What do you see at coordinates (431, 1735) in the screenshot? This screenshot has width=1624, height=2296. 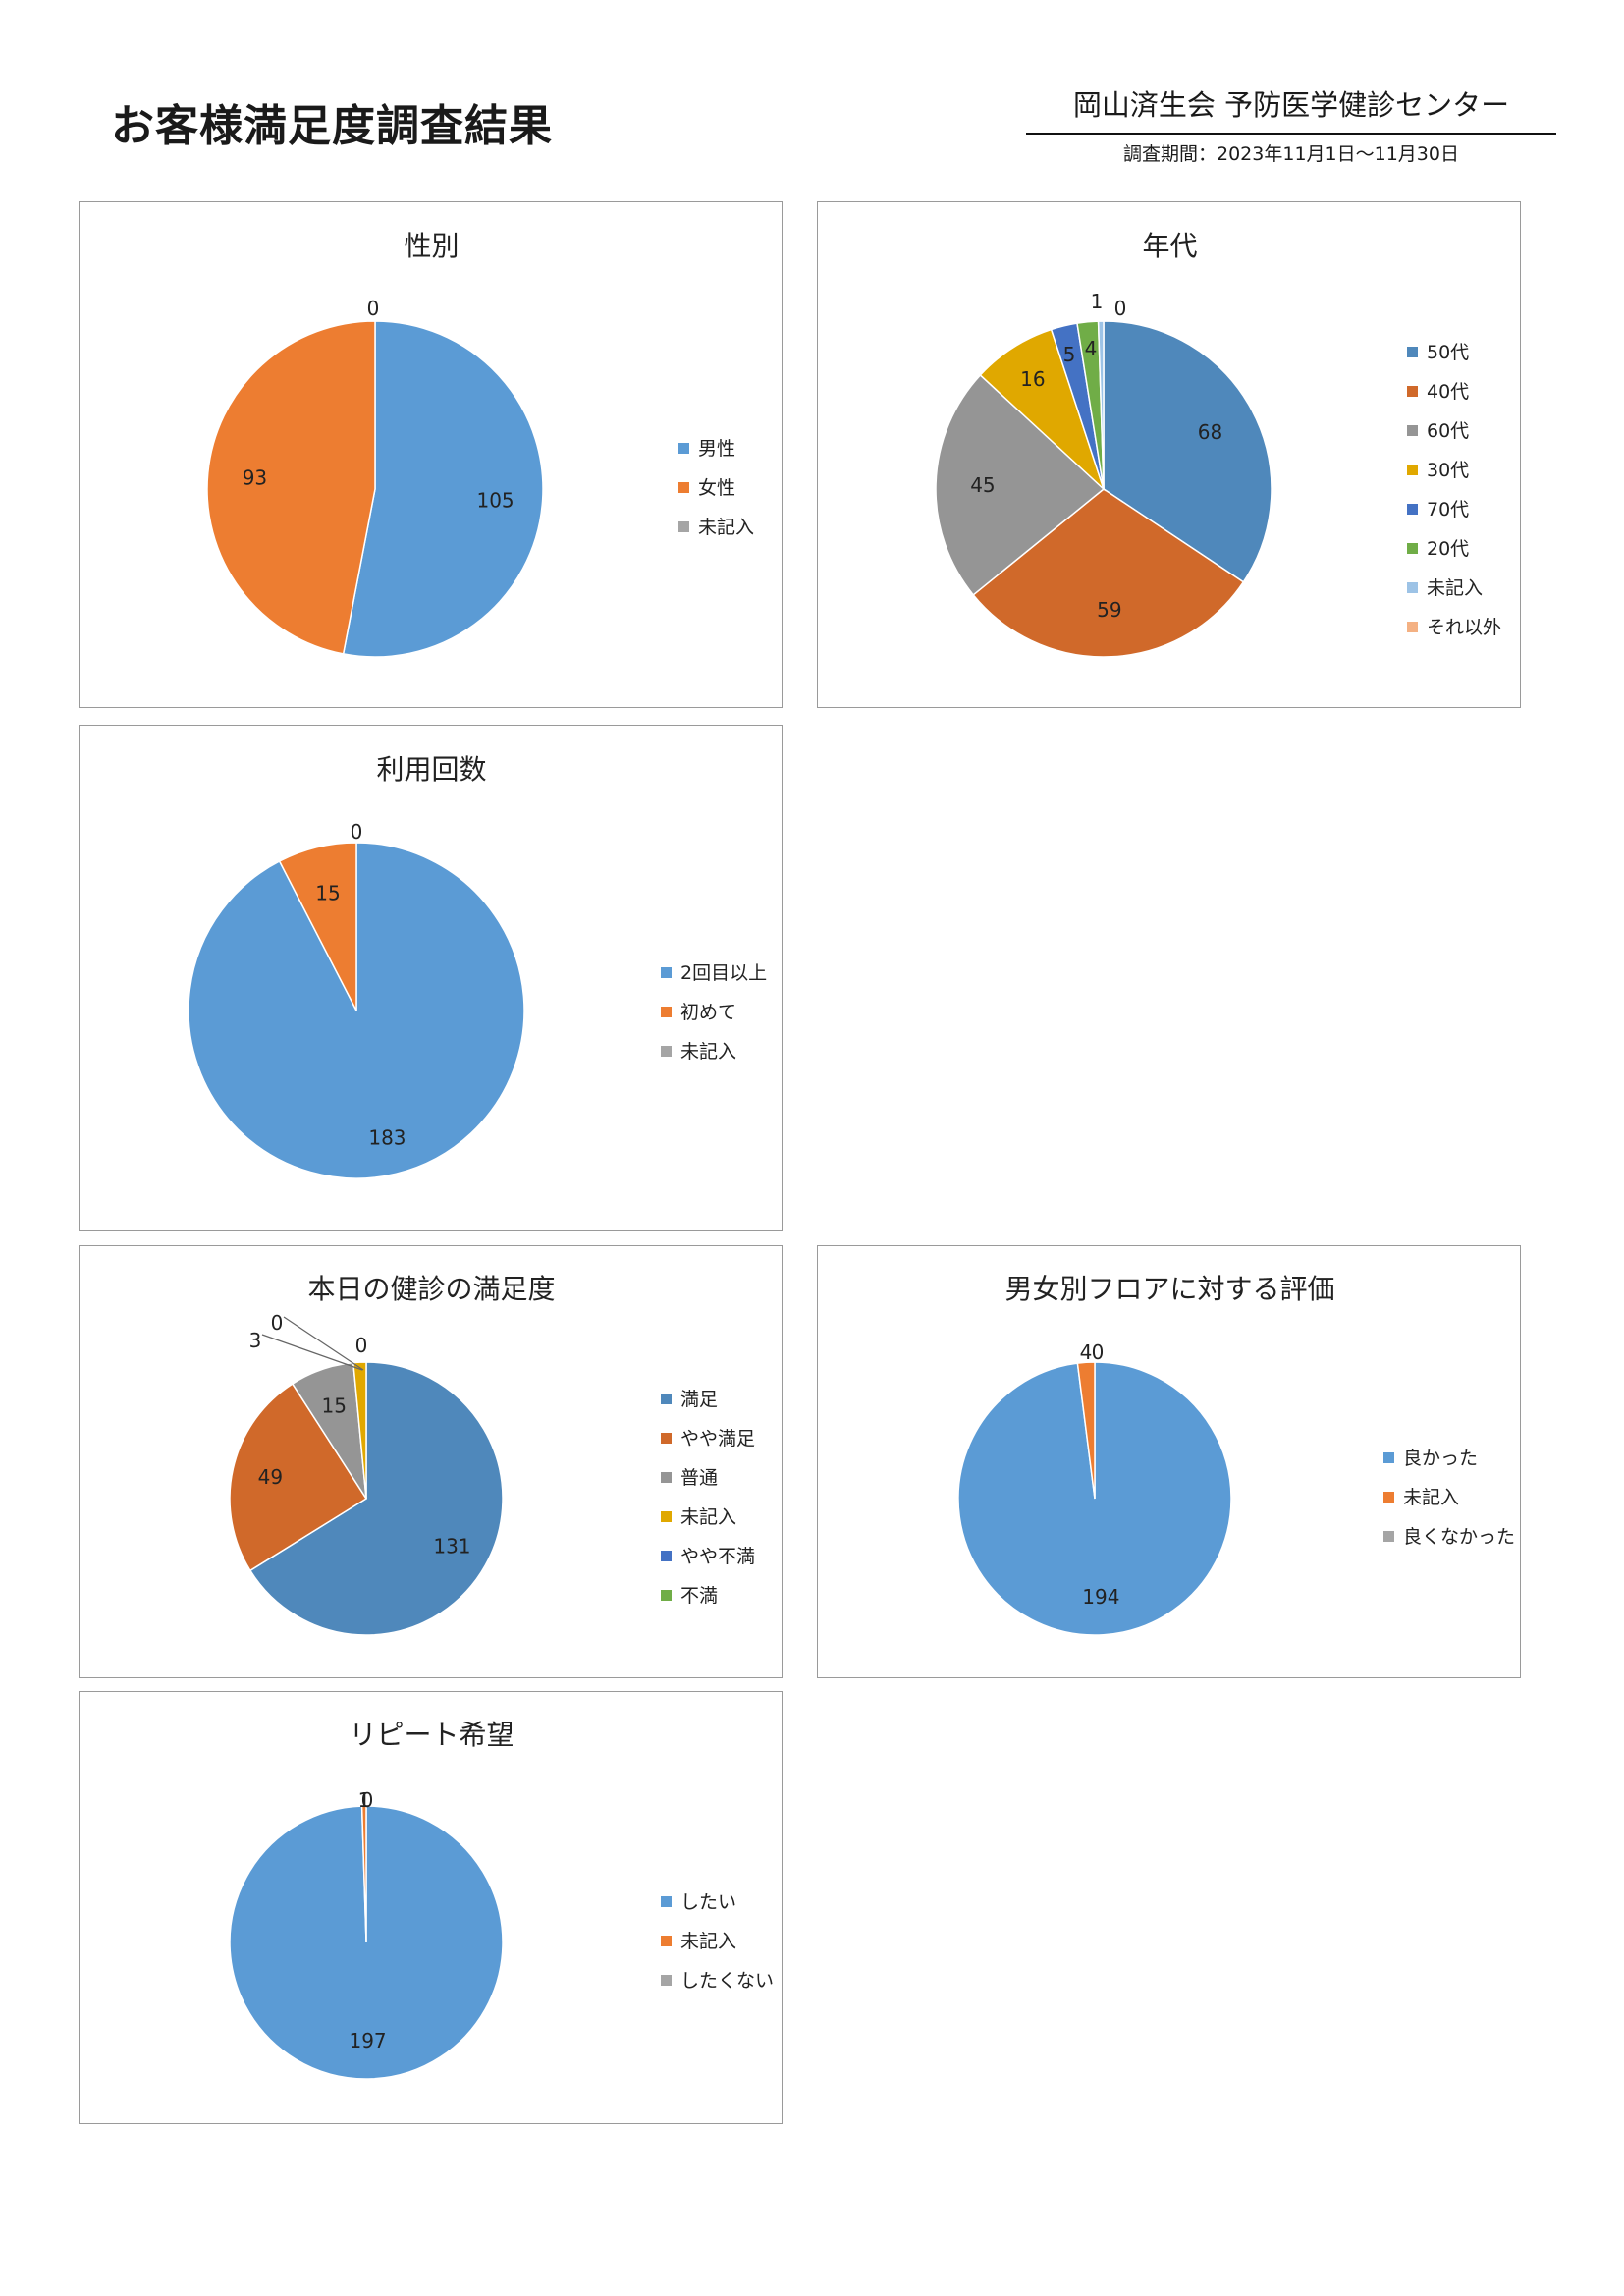 I see `chart-title: リピート希望` at bounding box center [431, 1735].